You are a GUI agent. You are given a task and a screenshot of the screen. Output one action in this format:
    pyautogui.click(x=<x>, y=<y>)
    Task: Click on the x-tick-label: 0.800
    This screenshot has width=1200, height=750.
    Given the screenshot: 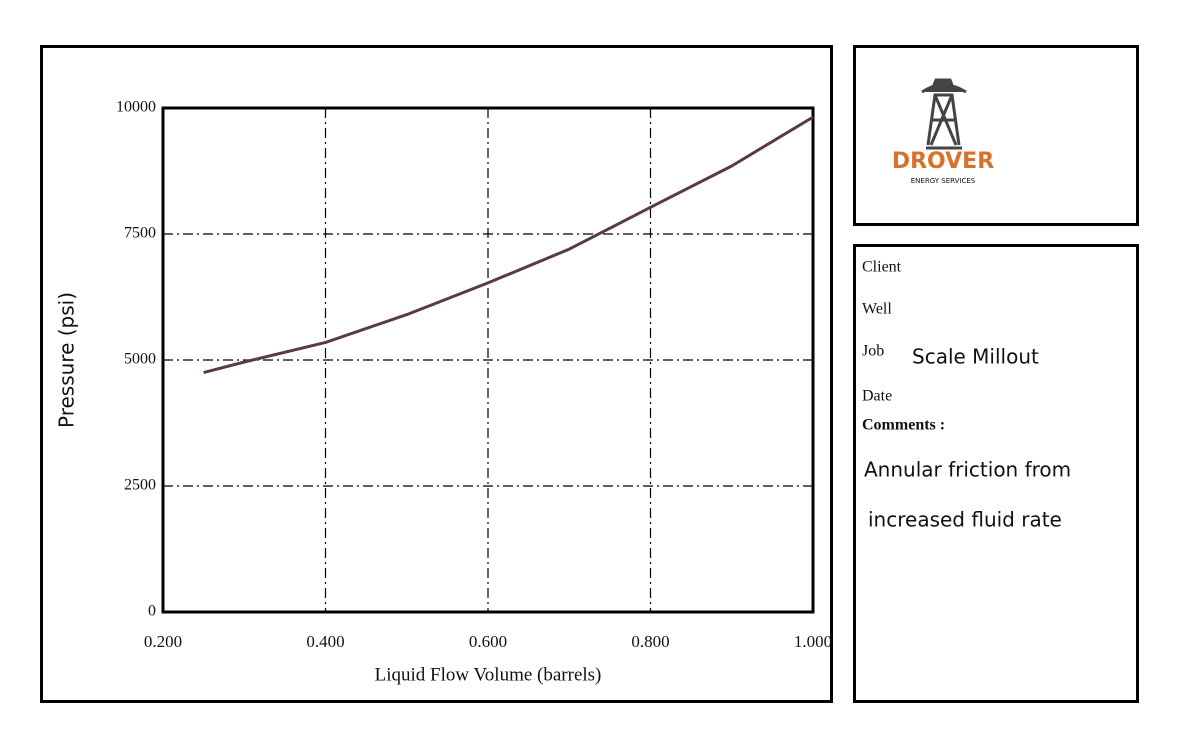 What is the action you would take?
    pyautogui.click(x=650, y=641)
    